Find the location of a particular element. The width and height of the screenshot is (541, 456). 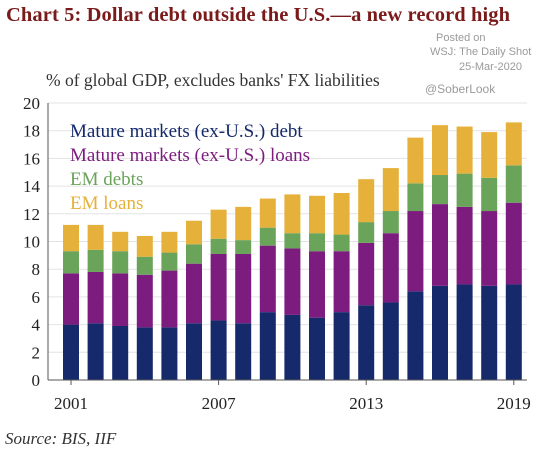

bar-segment-s2-2017 is located at coordinates (464, 190).